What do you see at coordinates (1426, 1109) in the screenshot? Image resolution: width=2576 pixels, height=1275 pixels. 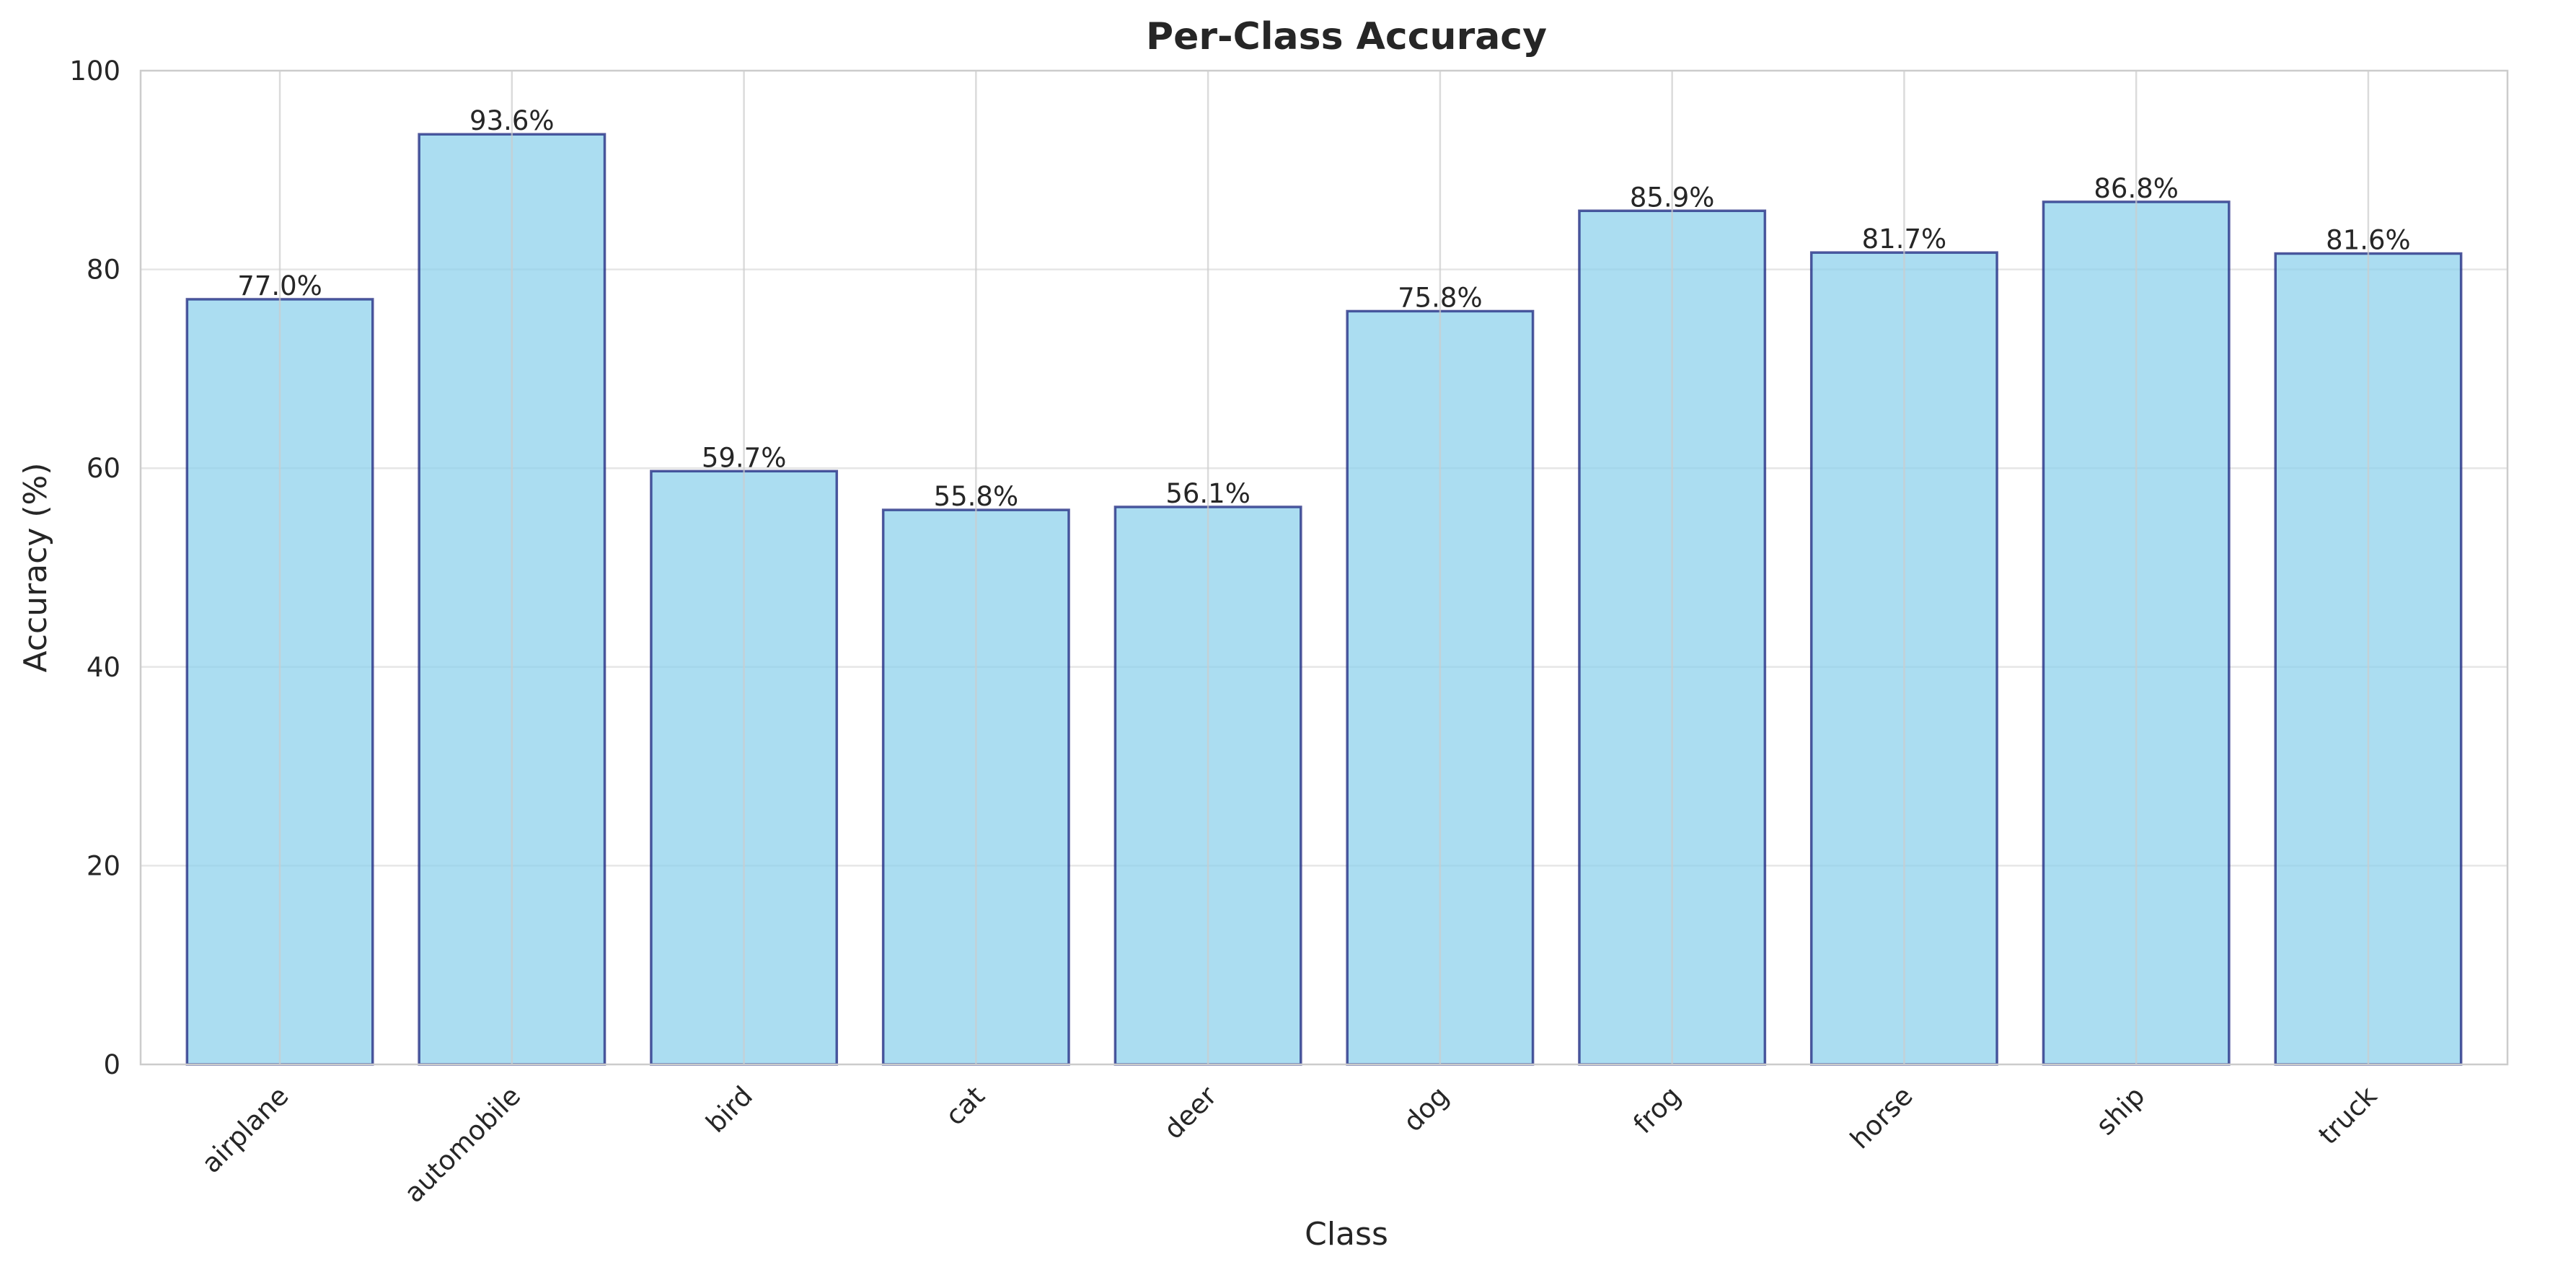 I see `x-tick-label-dog: dog` at bounding box center [1426, 1109].